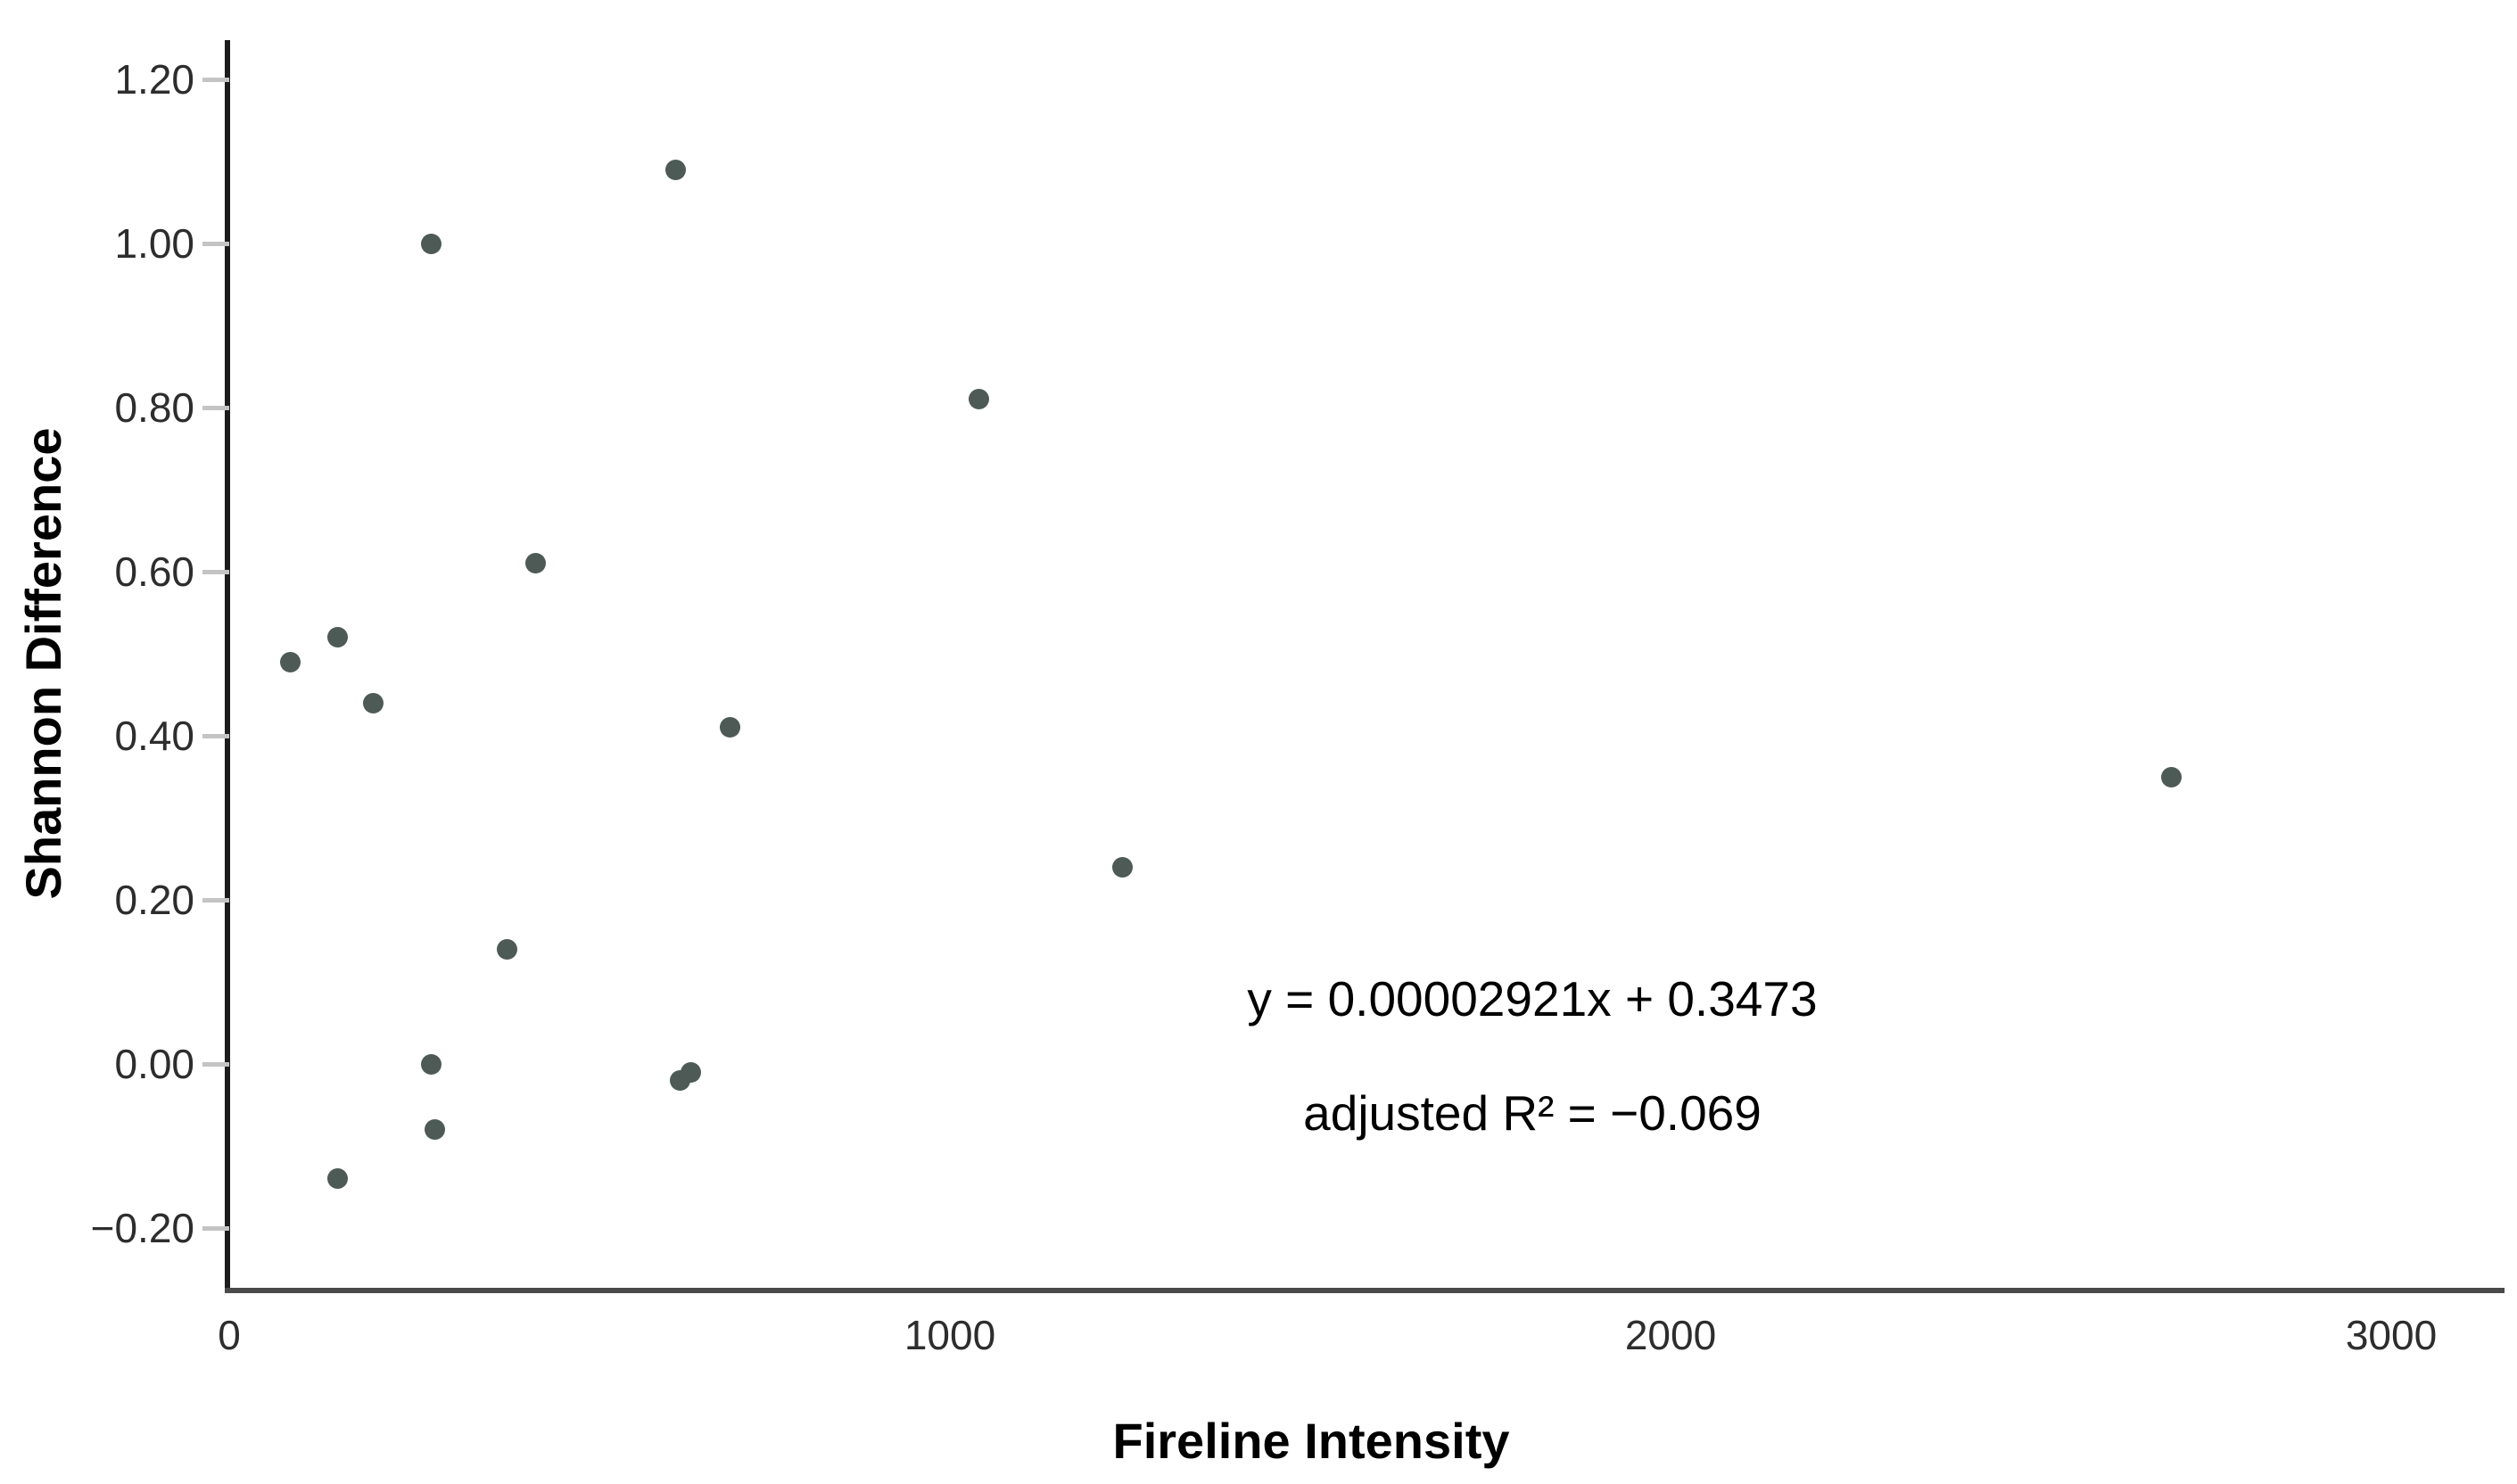 The width and height of the screenshot is (2517, 1484). Describe the element at coordinates (154, 900) in the screenshot. I see `y-tick-label: 0.20` at that location.